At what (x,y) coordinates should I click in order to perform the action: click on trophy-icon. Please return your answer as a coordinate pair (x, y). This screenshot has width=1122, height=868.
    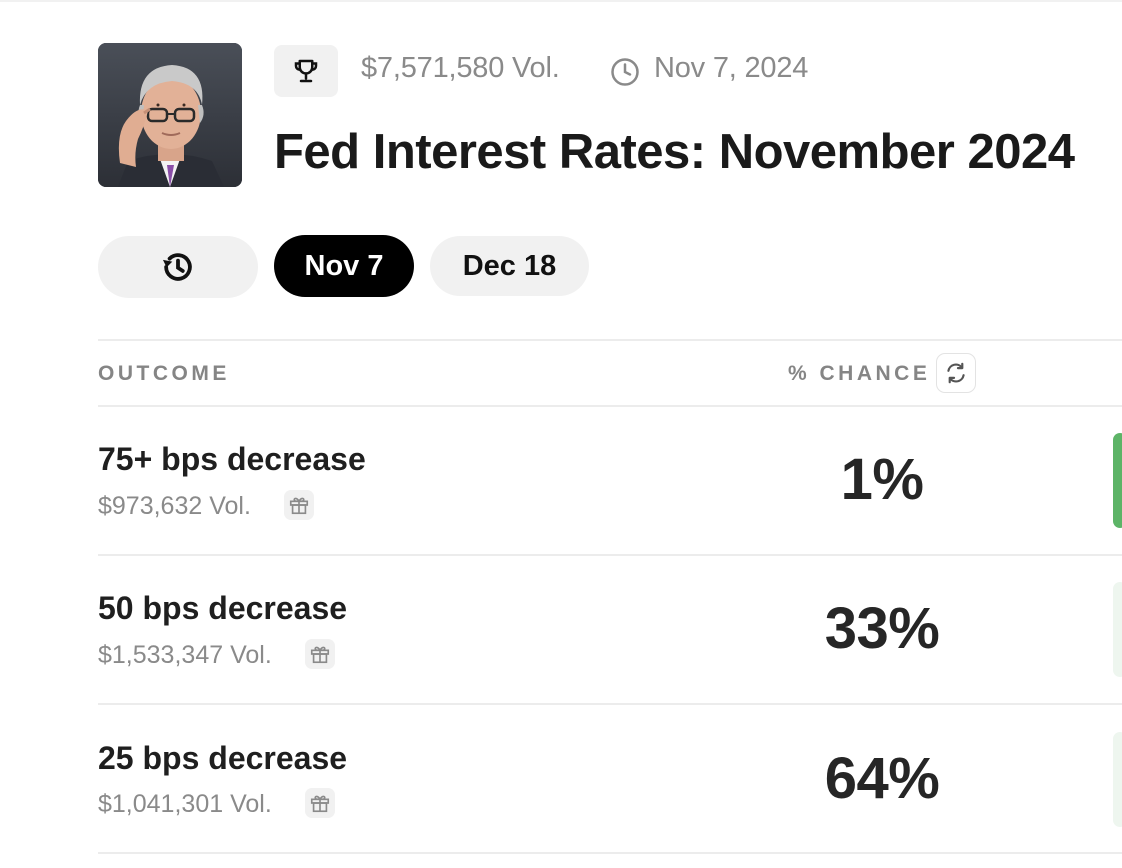
    Looking at the image, I should click on (306, 71).